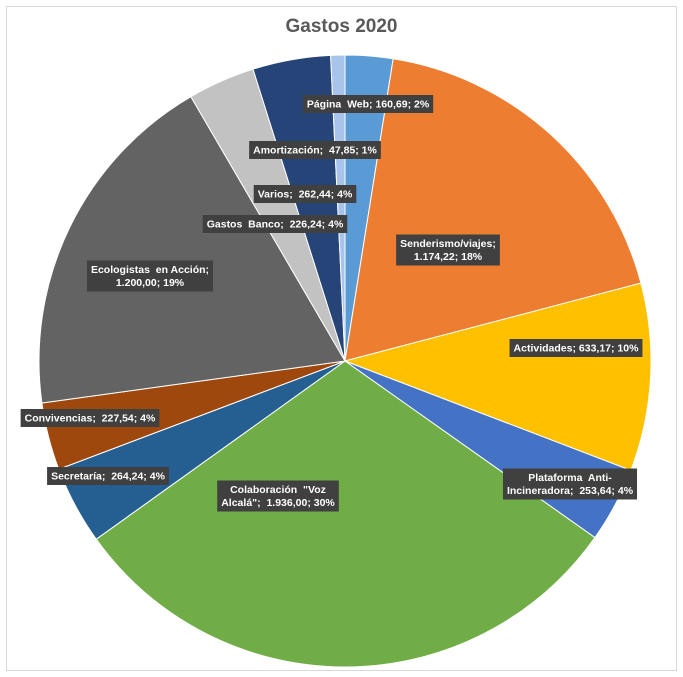 This screenshot has width=683, height=677. I want to click on data-label-4: Plataforma Anti-Incineradora; 253,64; 4%, so click(570, 484).